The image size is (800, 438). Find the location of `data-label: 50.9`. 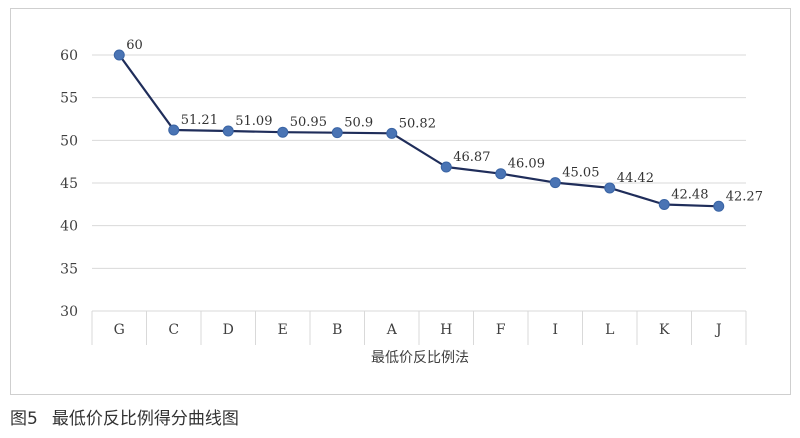

data-label: 50.9 is located at coordinates (358, 123).